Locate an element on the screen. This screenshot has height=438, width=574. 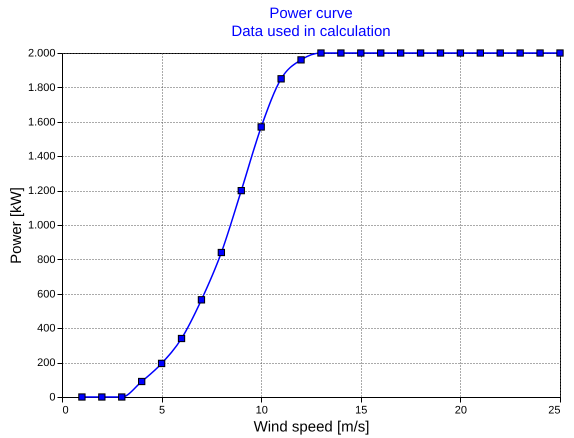
y-tick-label: 1.200 is located at coordinates (42, 191).